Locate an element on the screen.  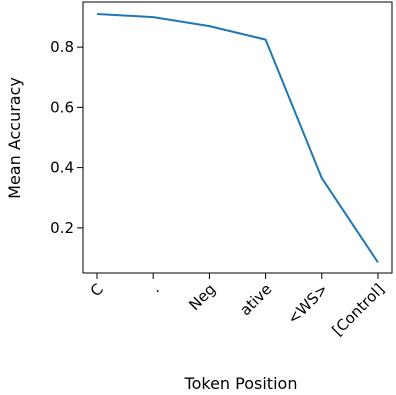
x-tick-label: Neg is located at coordinates (202, 297).